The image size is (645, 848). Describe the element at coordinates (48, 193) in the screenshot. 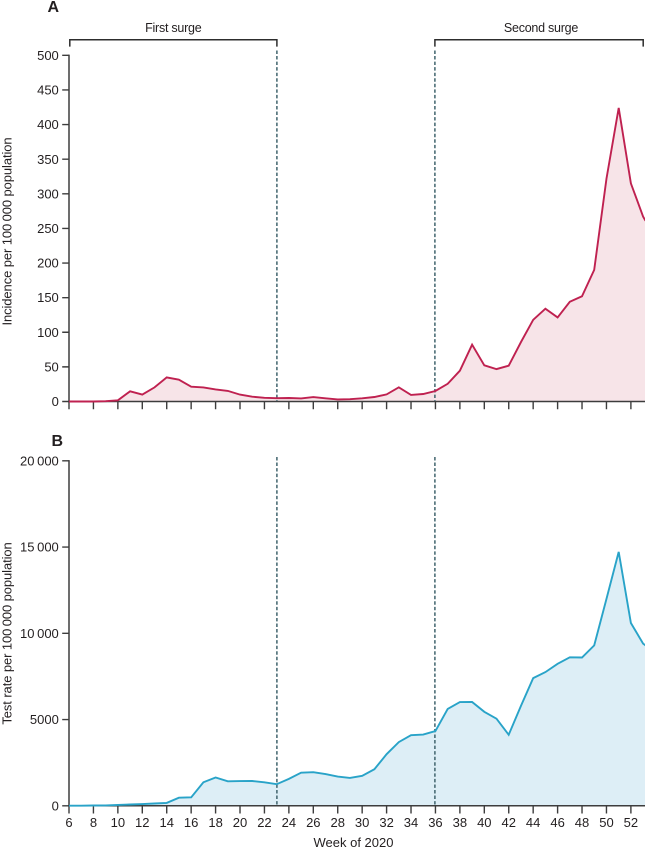

I see `svg-text: 300` at that location.